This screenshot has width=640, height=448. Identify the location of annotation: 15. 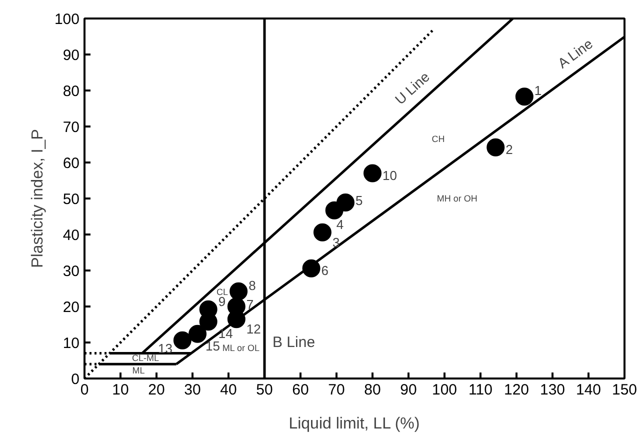
(213, 346).